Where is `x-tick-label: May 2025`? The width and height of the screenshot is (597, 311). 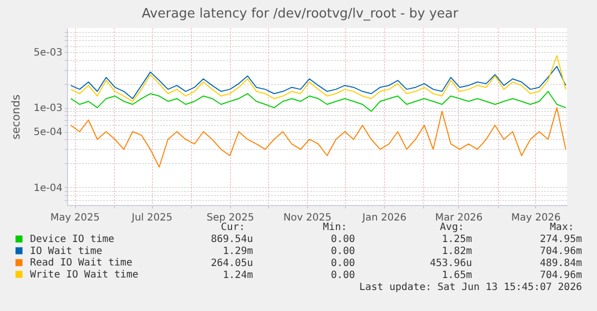
x-tick-label: May 2025 is located at coordinates (75, 218).